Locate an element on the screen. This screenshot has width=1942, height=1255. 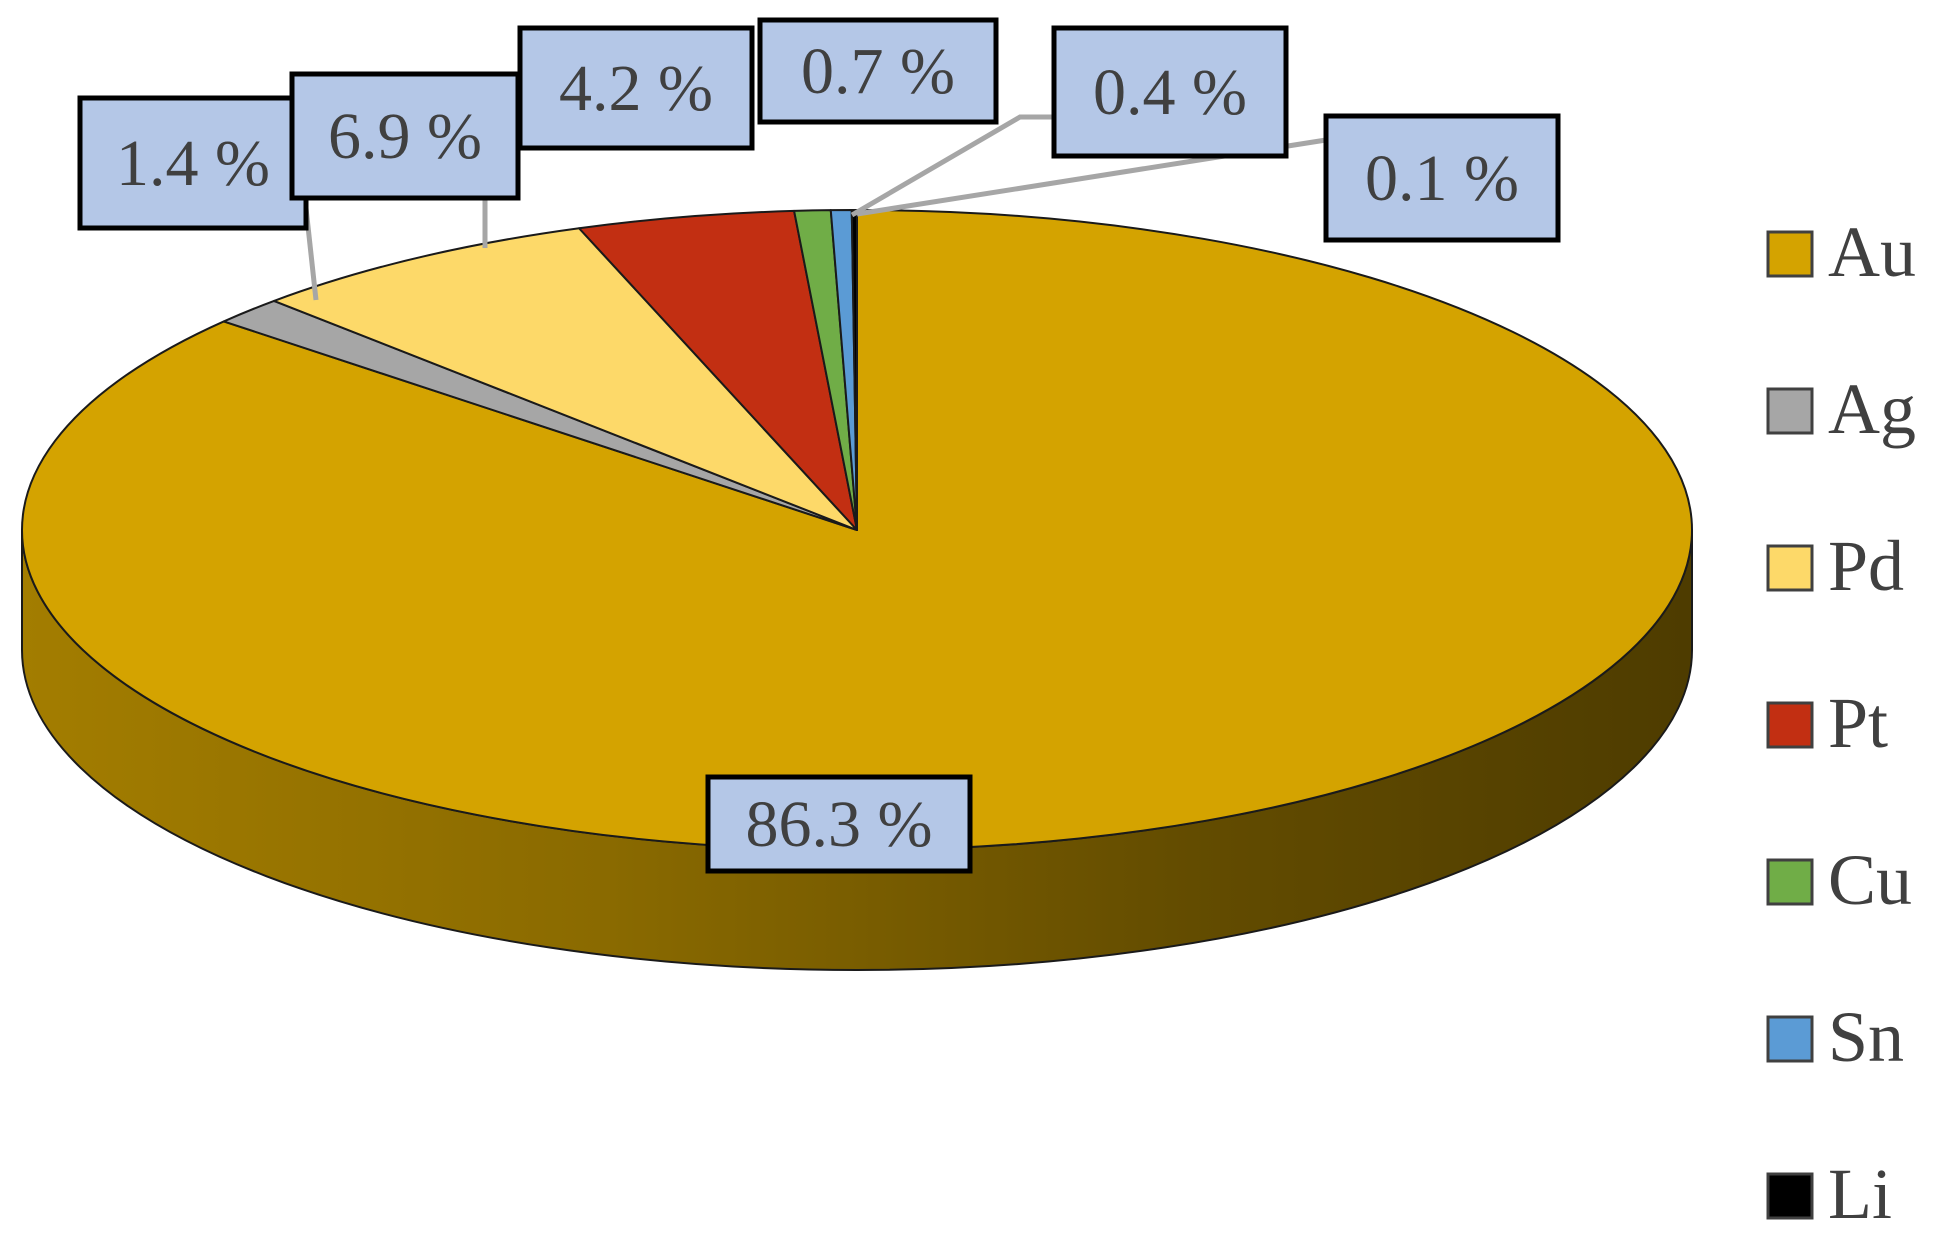
legend-label: Pt is located at coordinates (1858, 723).